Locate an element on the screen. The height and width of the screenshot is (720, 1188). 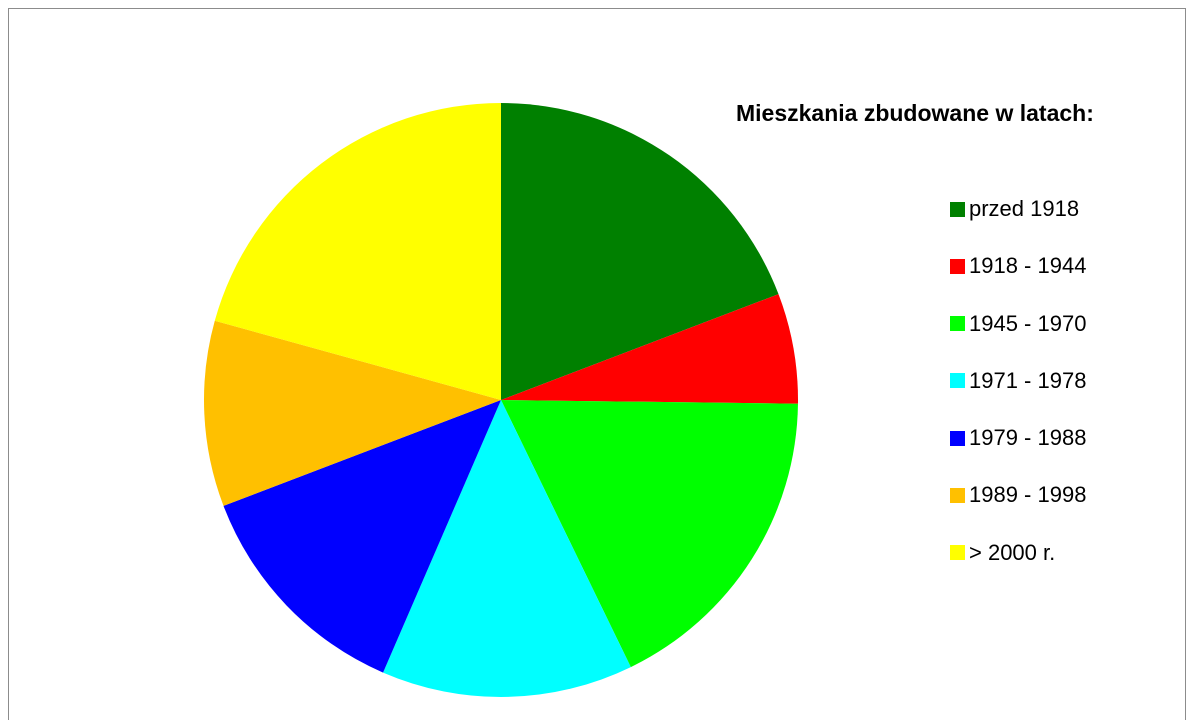
legend-label: 1979 - 1988 is located at coordinates (1028, 438).